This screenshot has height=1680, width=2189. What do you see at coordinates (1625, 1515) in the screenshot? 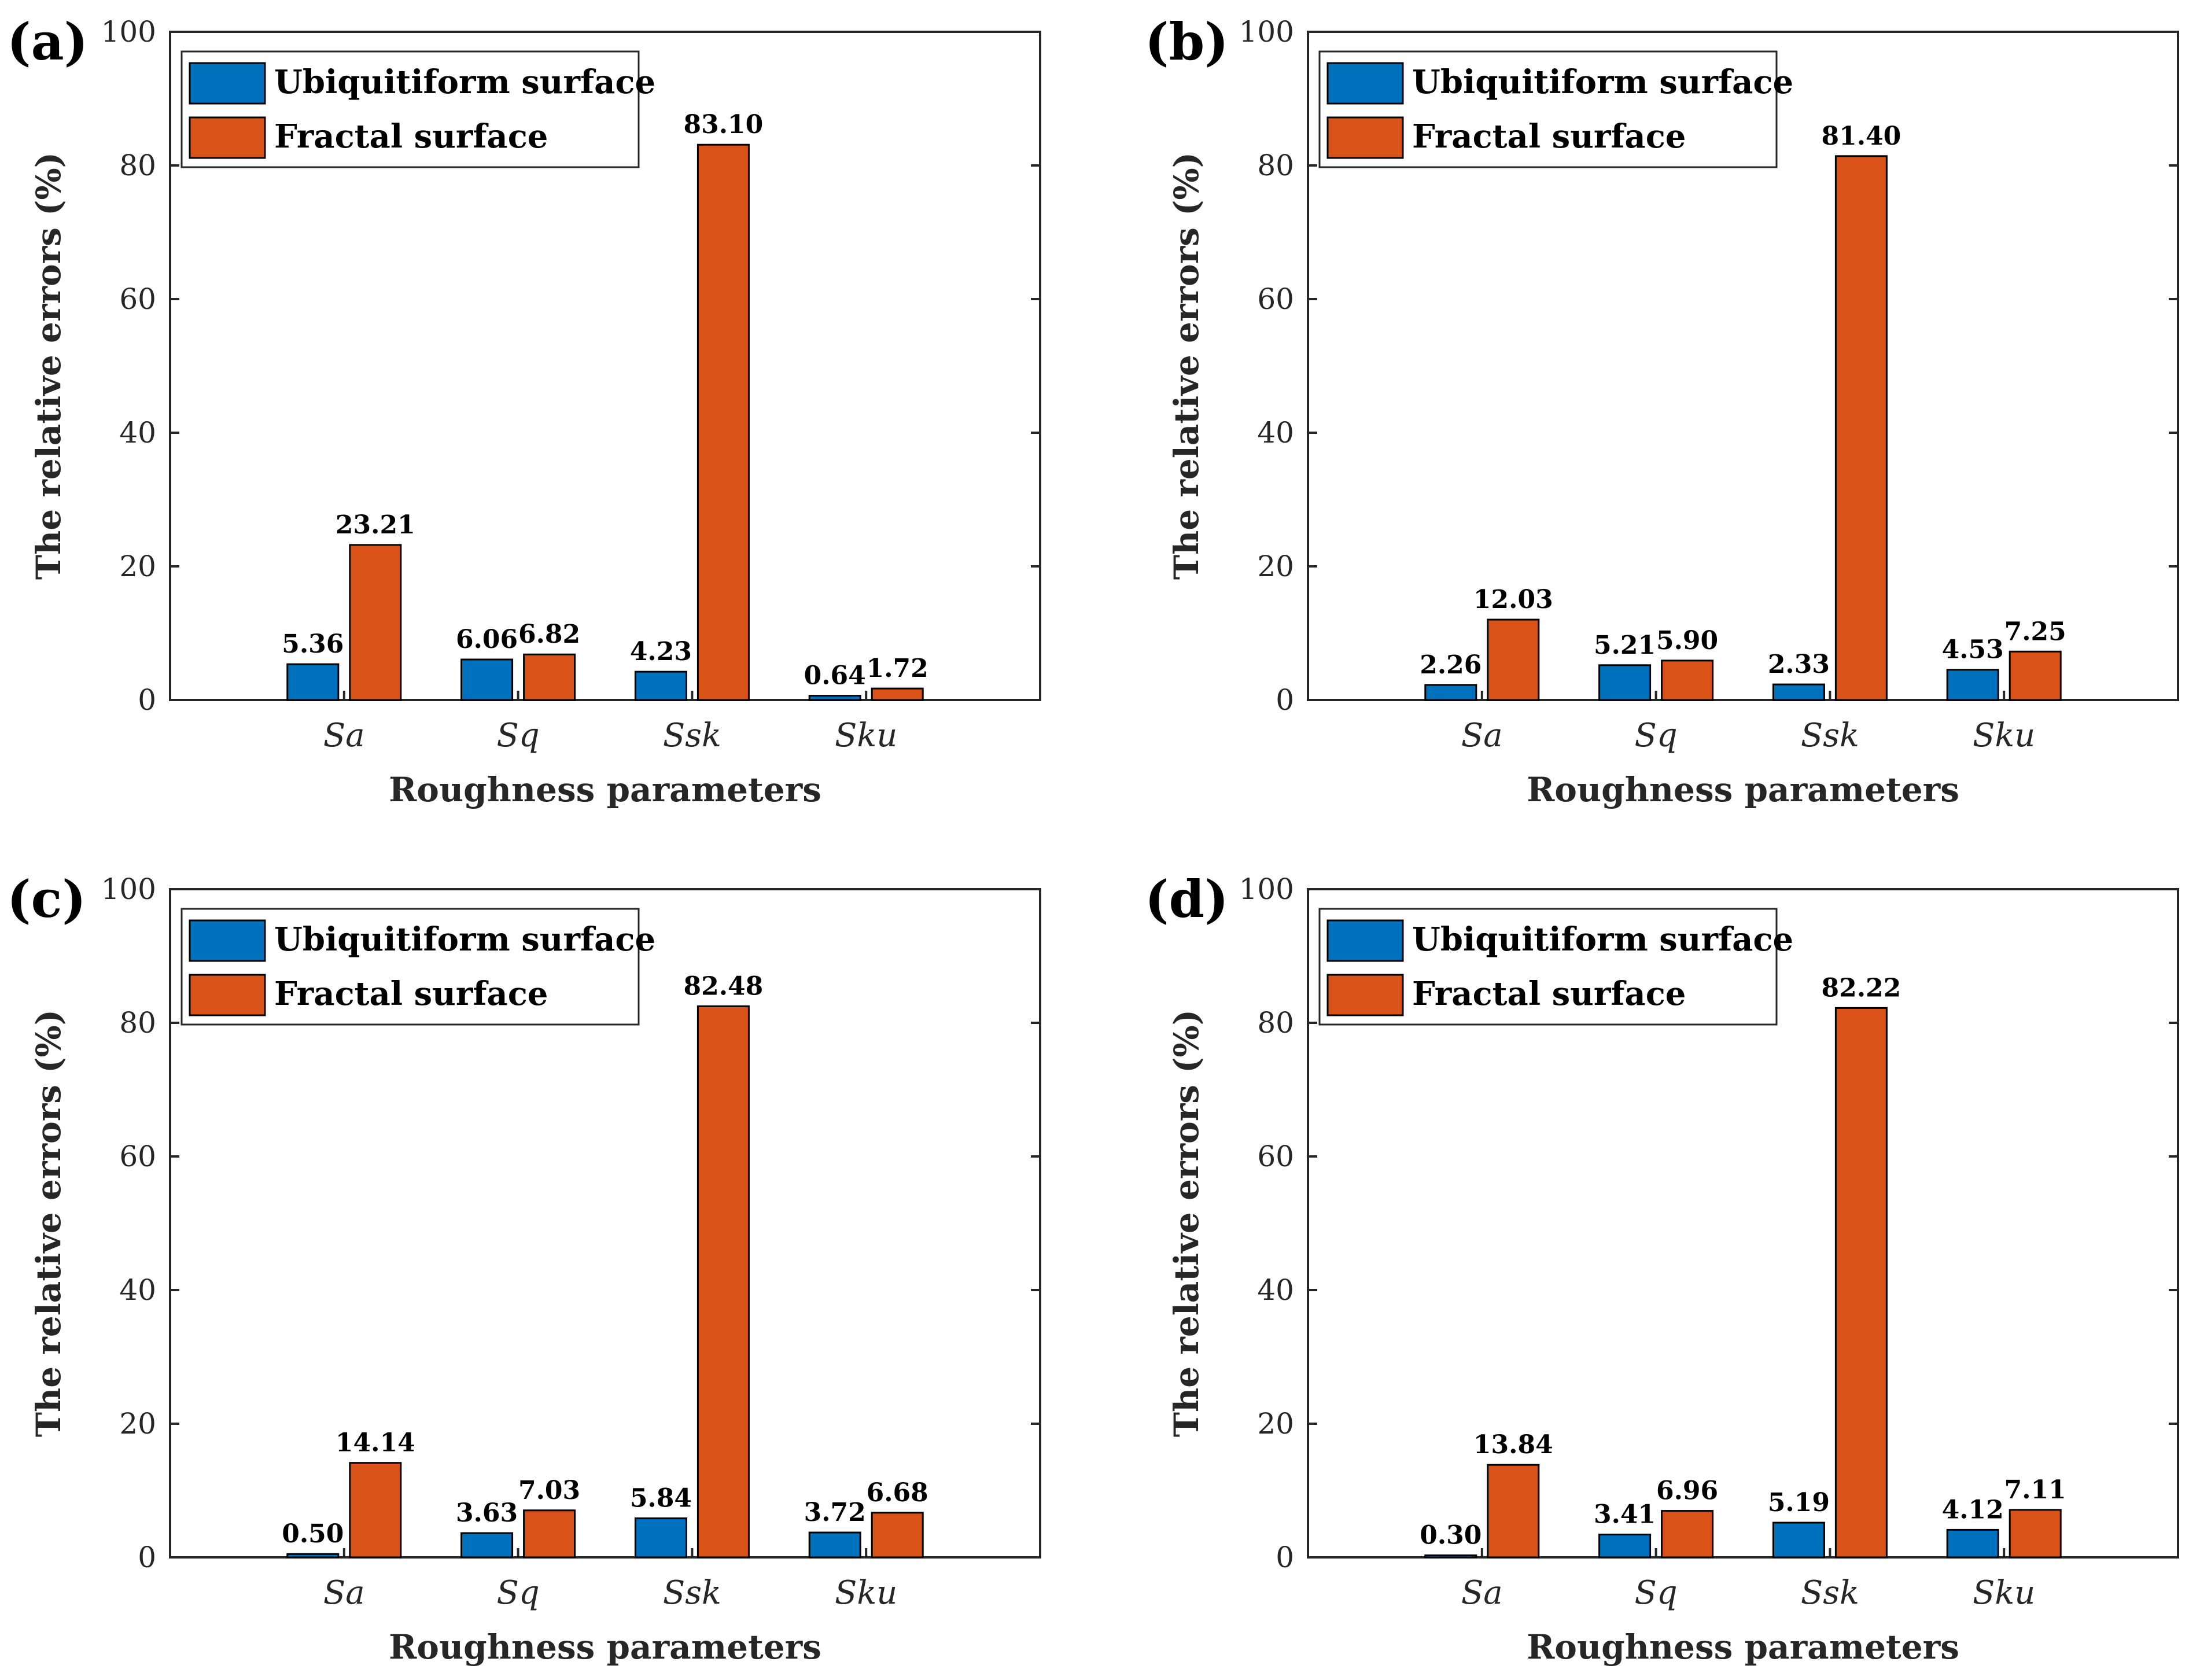
I see `data-label: 3.41` at bounding box center [1625, 1515].